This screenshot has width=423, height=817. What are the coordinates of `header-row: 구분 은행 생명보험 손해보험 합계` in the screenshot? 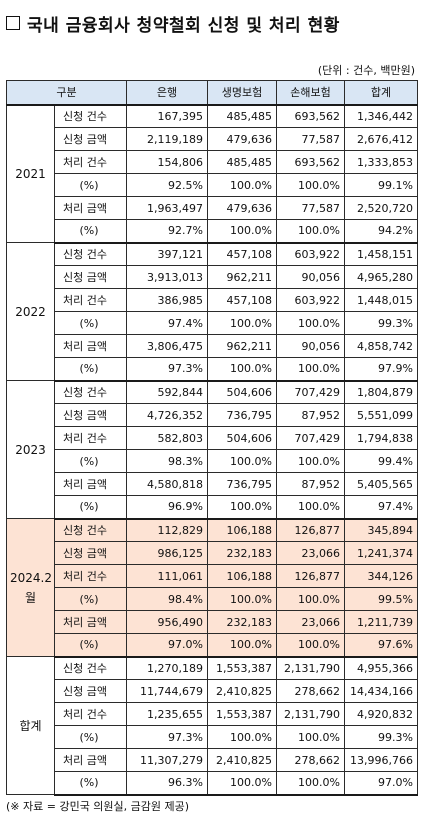 It's located at (212, 92).